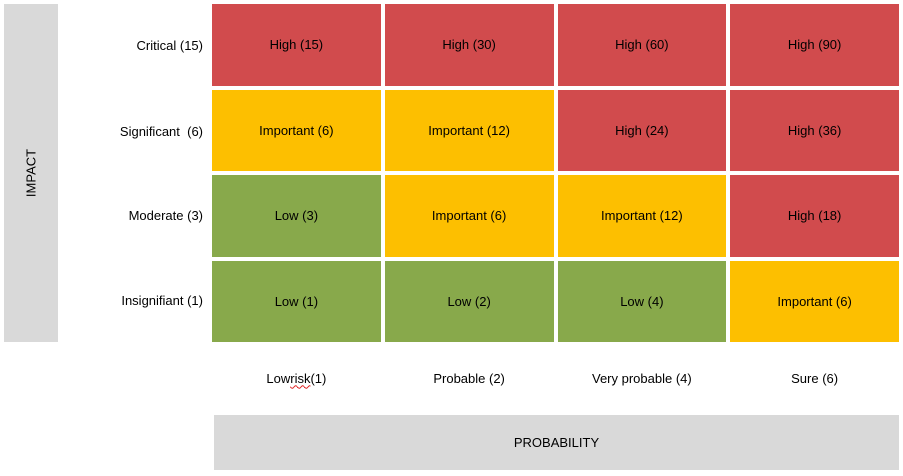 This screenshot has height=476, width=903. Describe the element at coordinates (161, 131) in the screenshot. I see `row-label-significant: Significant (6)` at that location.